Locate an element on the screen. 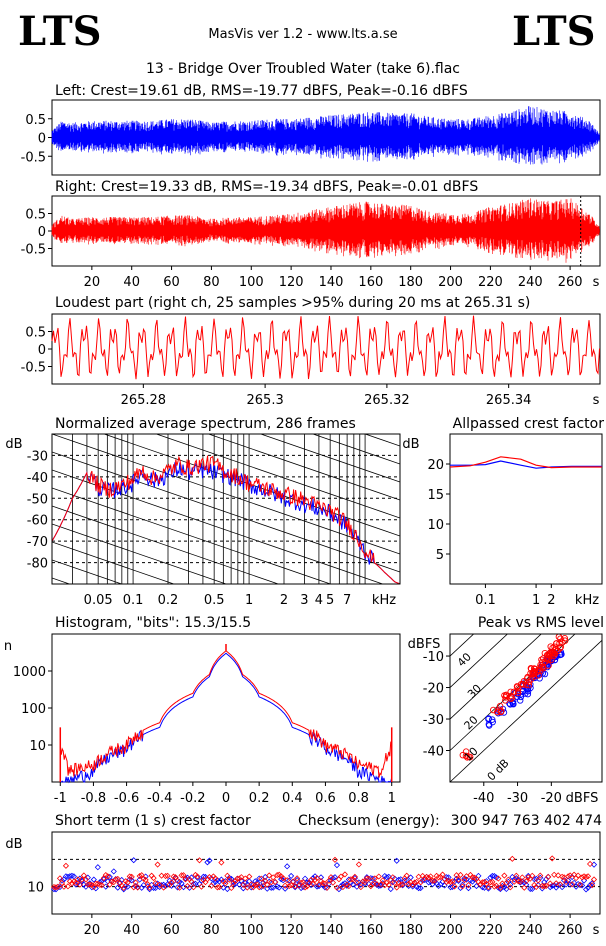 The height and width of the screenshot is (946, 606). crest-ytick-label: 15 is located at coordinates (435, 495).